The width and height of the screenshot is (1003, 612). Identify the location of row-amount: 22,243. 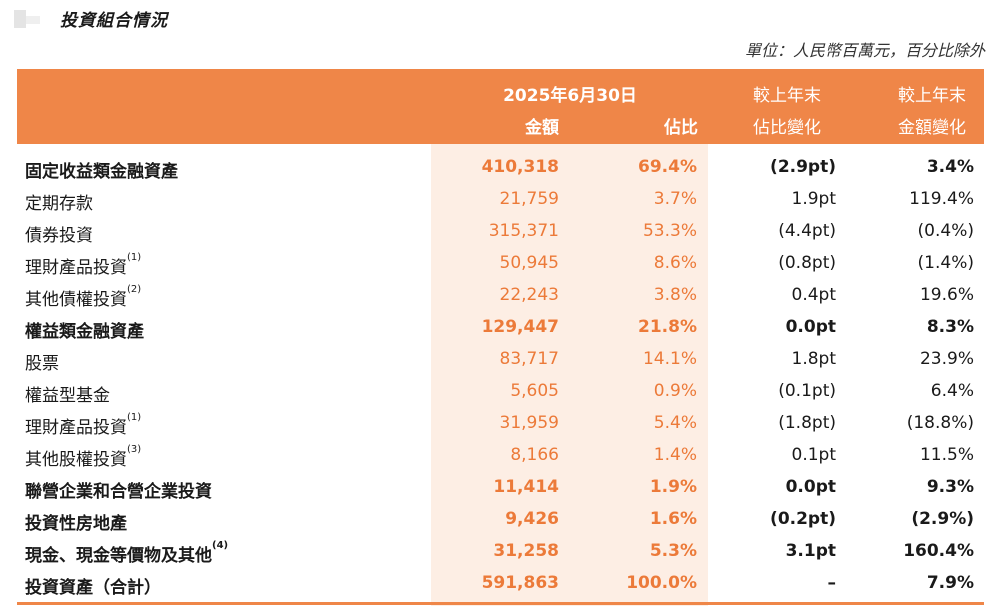
(529, 295).